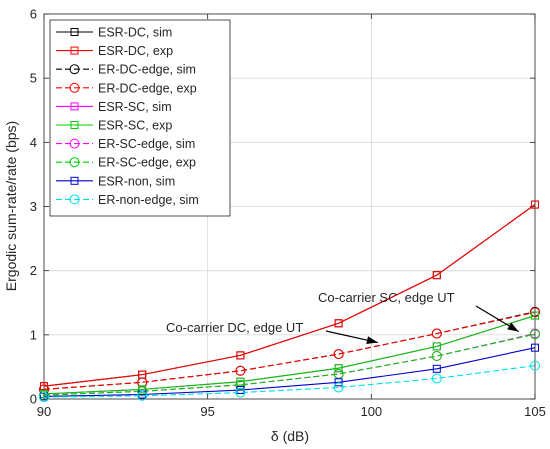 The width and height of the screenshot is (550, 449). What do you see at coordinates (135, 107) in the screenshot?
I see `legend-label: ESR-SC, sim` at bounding box center [135, 107].